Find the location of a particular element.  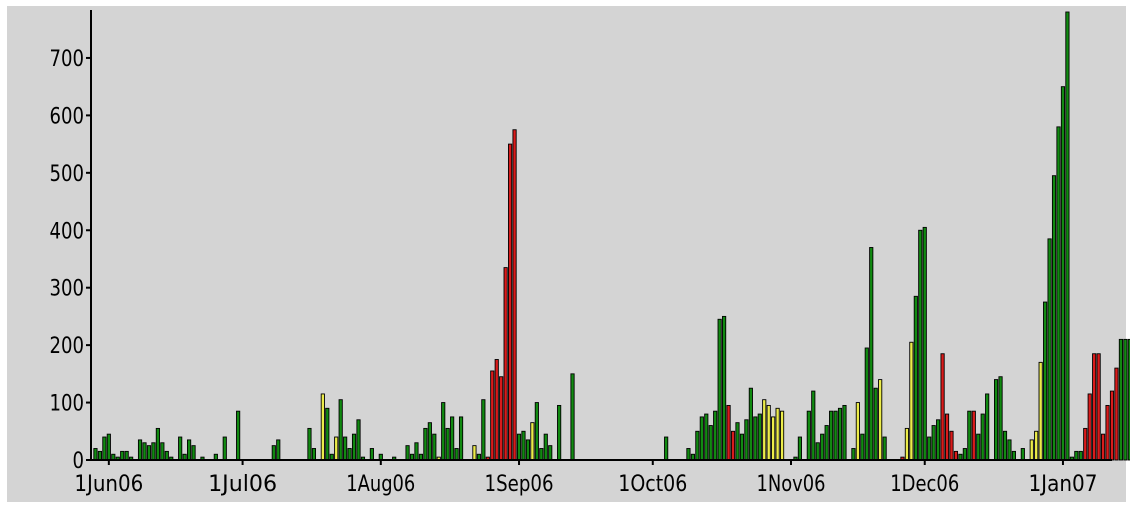

x-tick-label: 1Dec06 is located at coordinates (924, 484).